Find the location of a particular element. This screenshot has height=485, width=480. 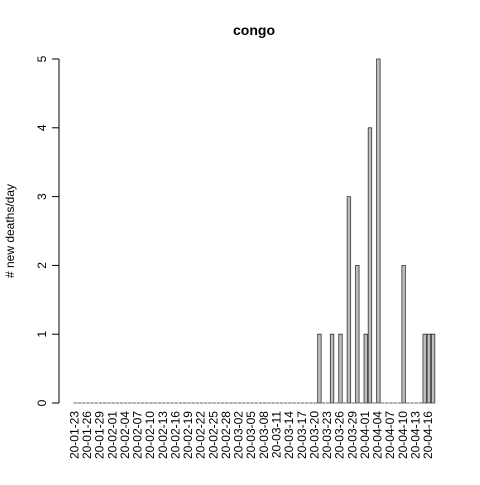

x-tick-label: 20-03-14 is located at coordinates (289, 435).